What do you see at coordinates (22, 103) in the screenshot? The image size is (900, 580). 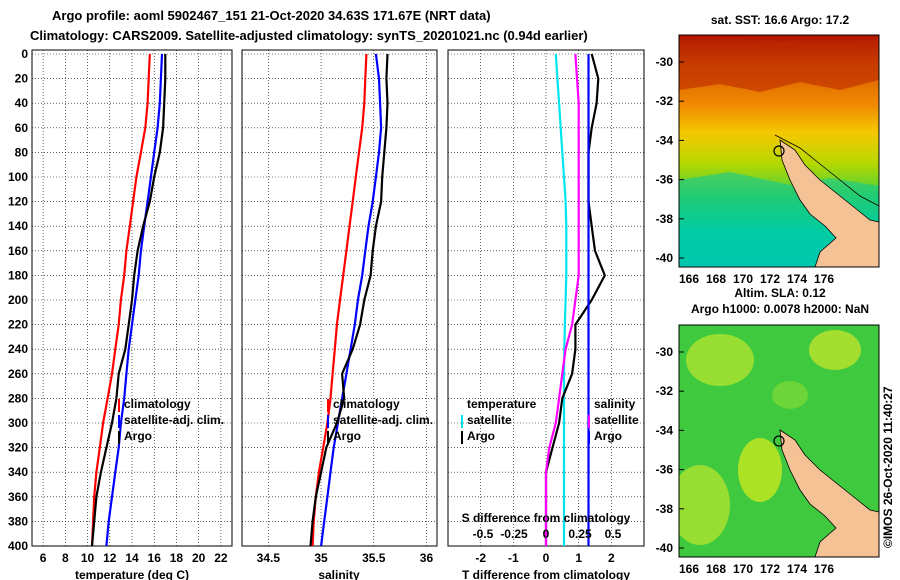 I see `depth-tick-label: 40` at bounding box center [22, 103].